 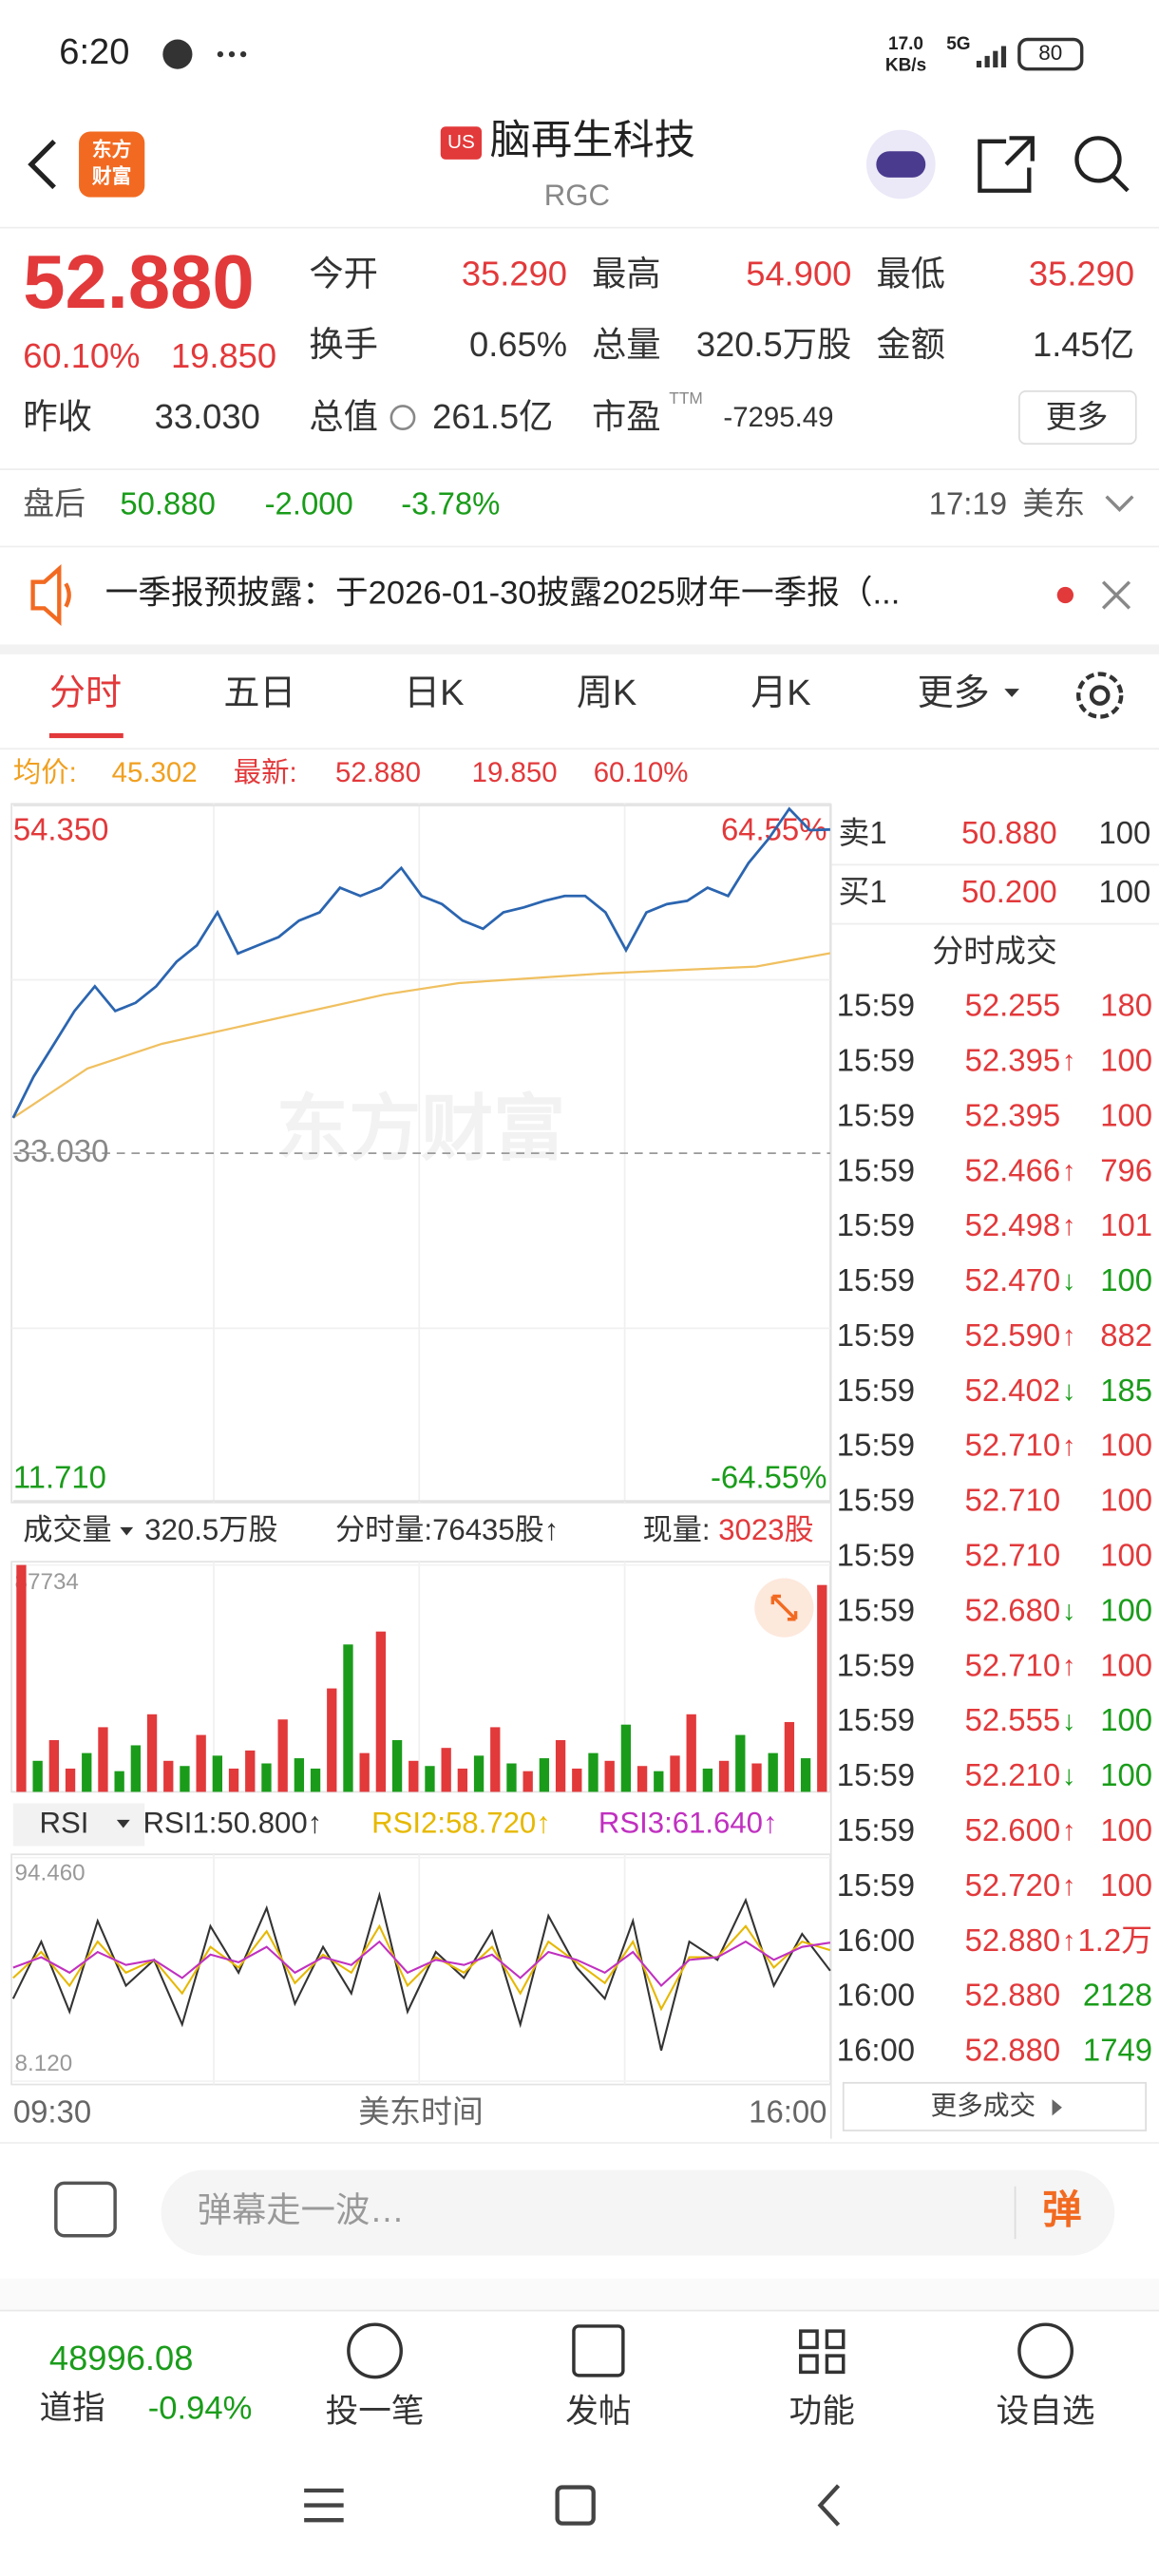 I want to click on field-label-sup: TTM, so click(x=686, y=397).